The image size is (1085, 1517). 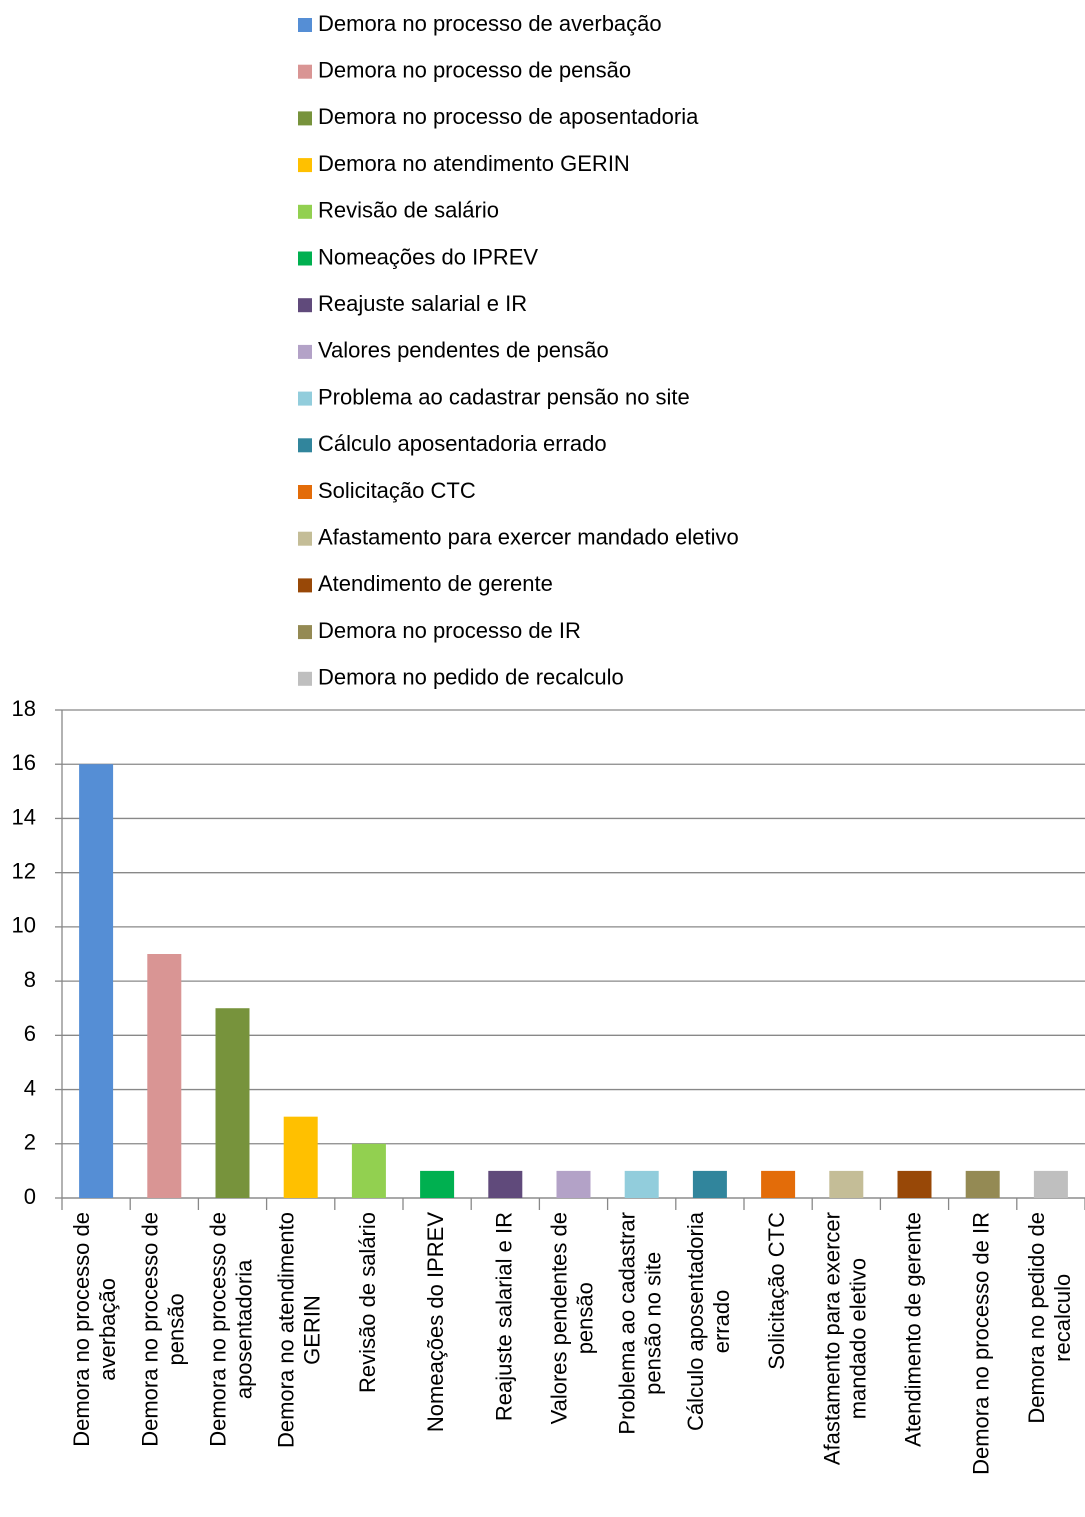 I want to click on legend-label: Cálculo aposentadoria errado, so click(x=462, y=443).